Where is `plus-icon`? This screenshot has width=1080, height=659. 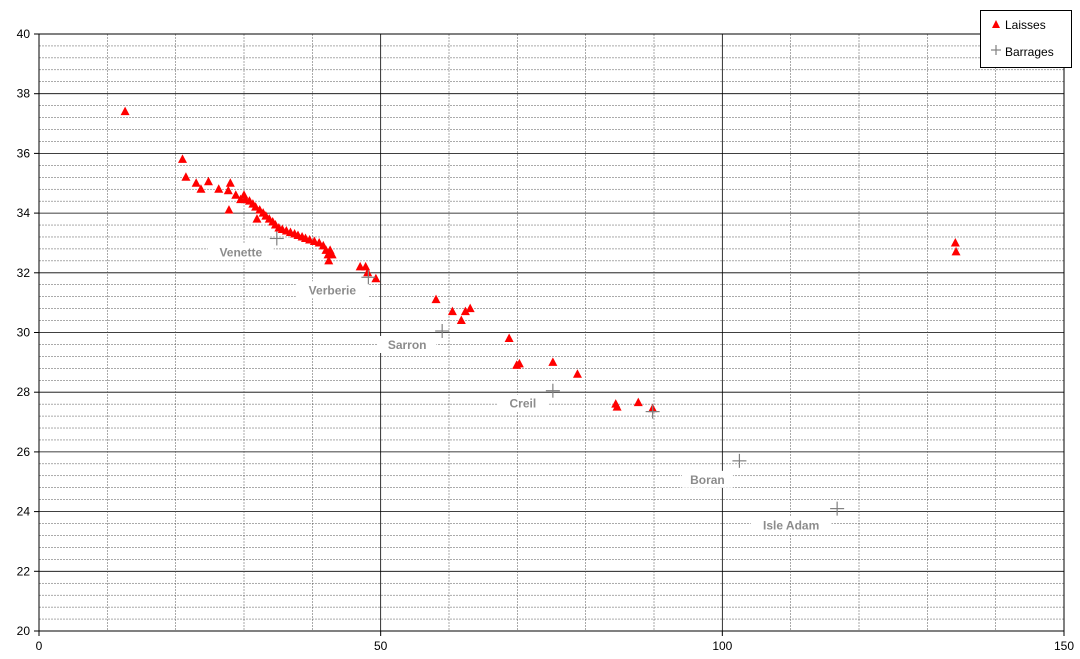
plus-icon is located at coordinates (996, 51).